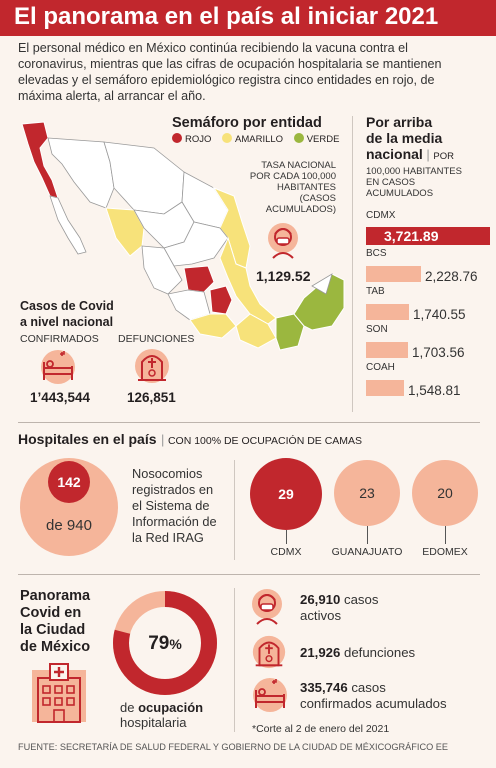  Describe the element at coordinates (156, 339) in the screenshot. I see `defunciones-label: DEFUNCIONES` at that location.